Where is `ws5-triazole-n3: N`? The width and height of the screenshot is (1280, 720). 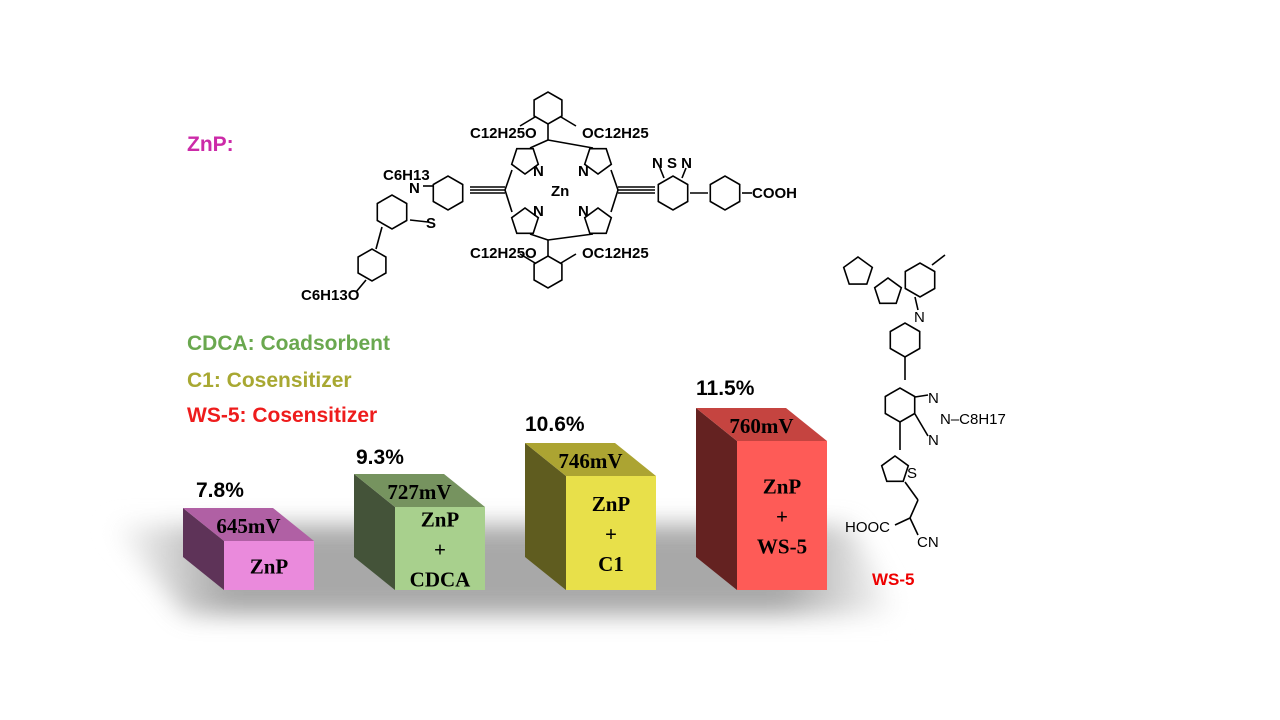
ws5-triazole-n3: N is located at coordinates (933, 440).